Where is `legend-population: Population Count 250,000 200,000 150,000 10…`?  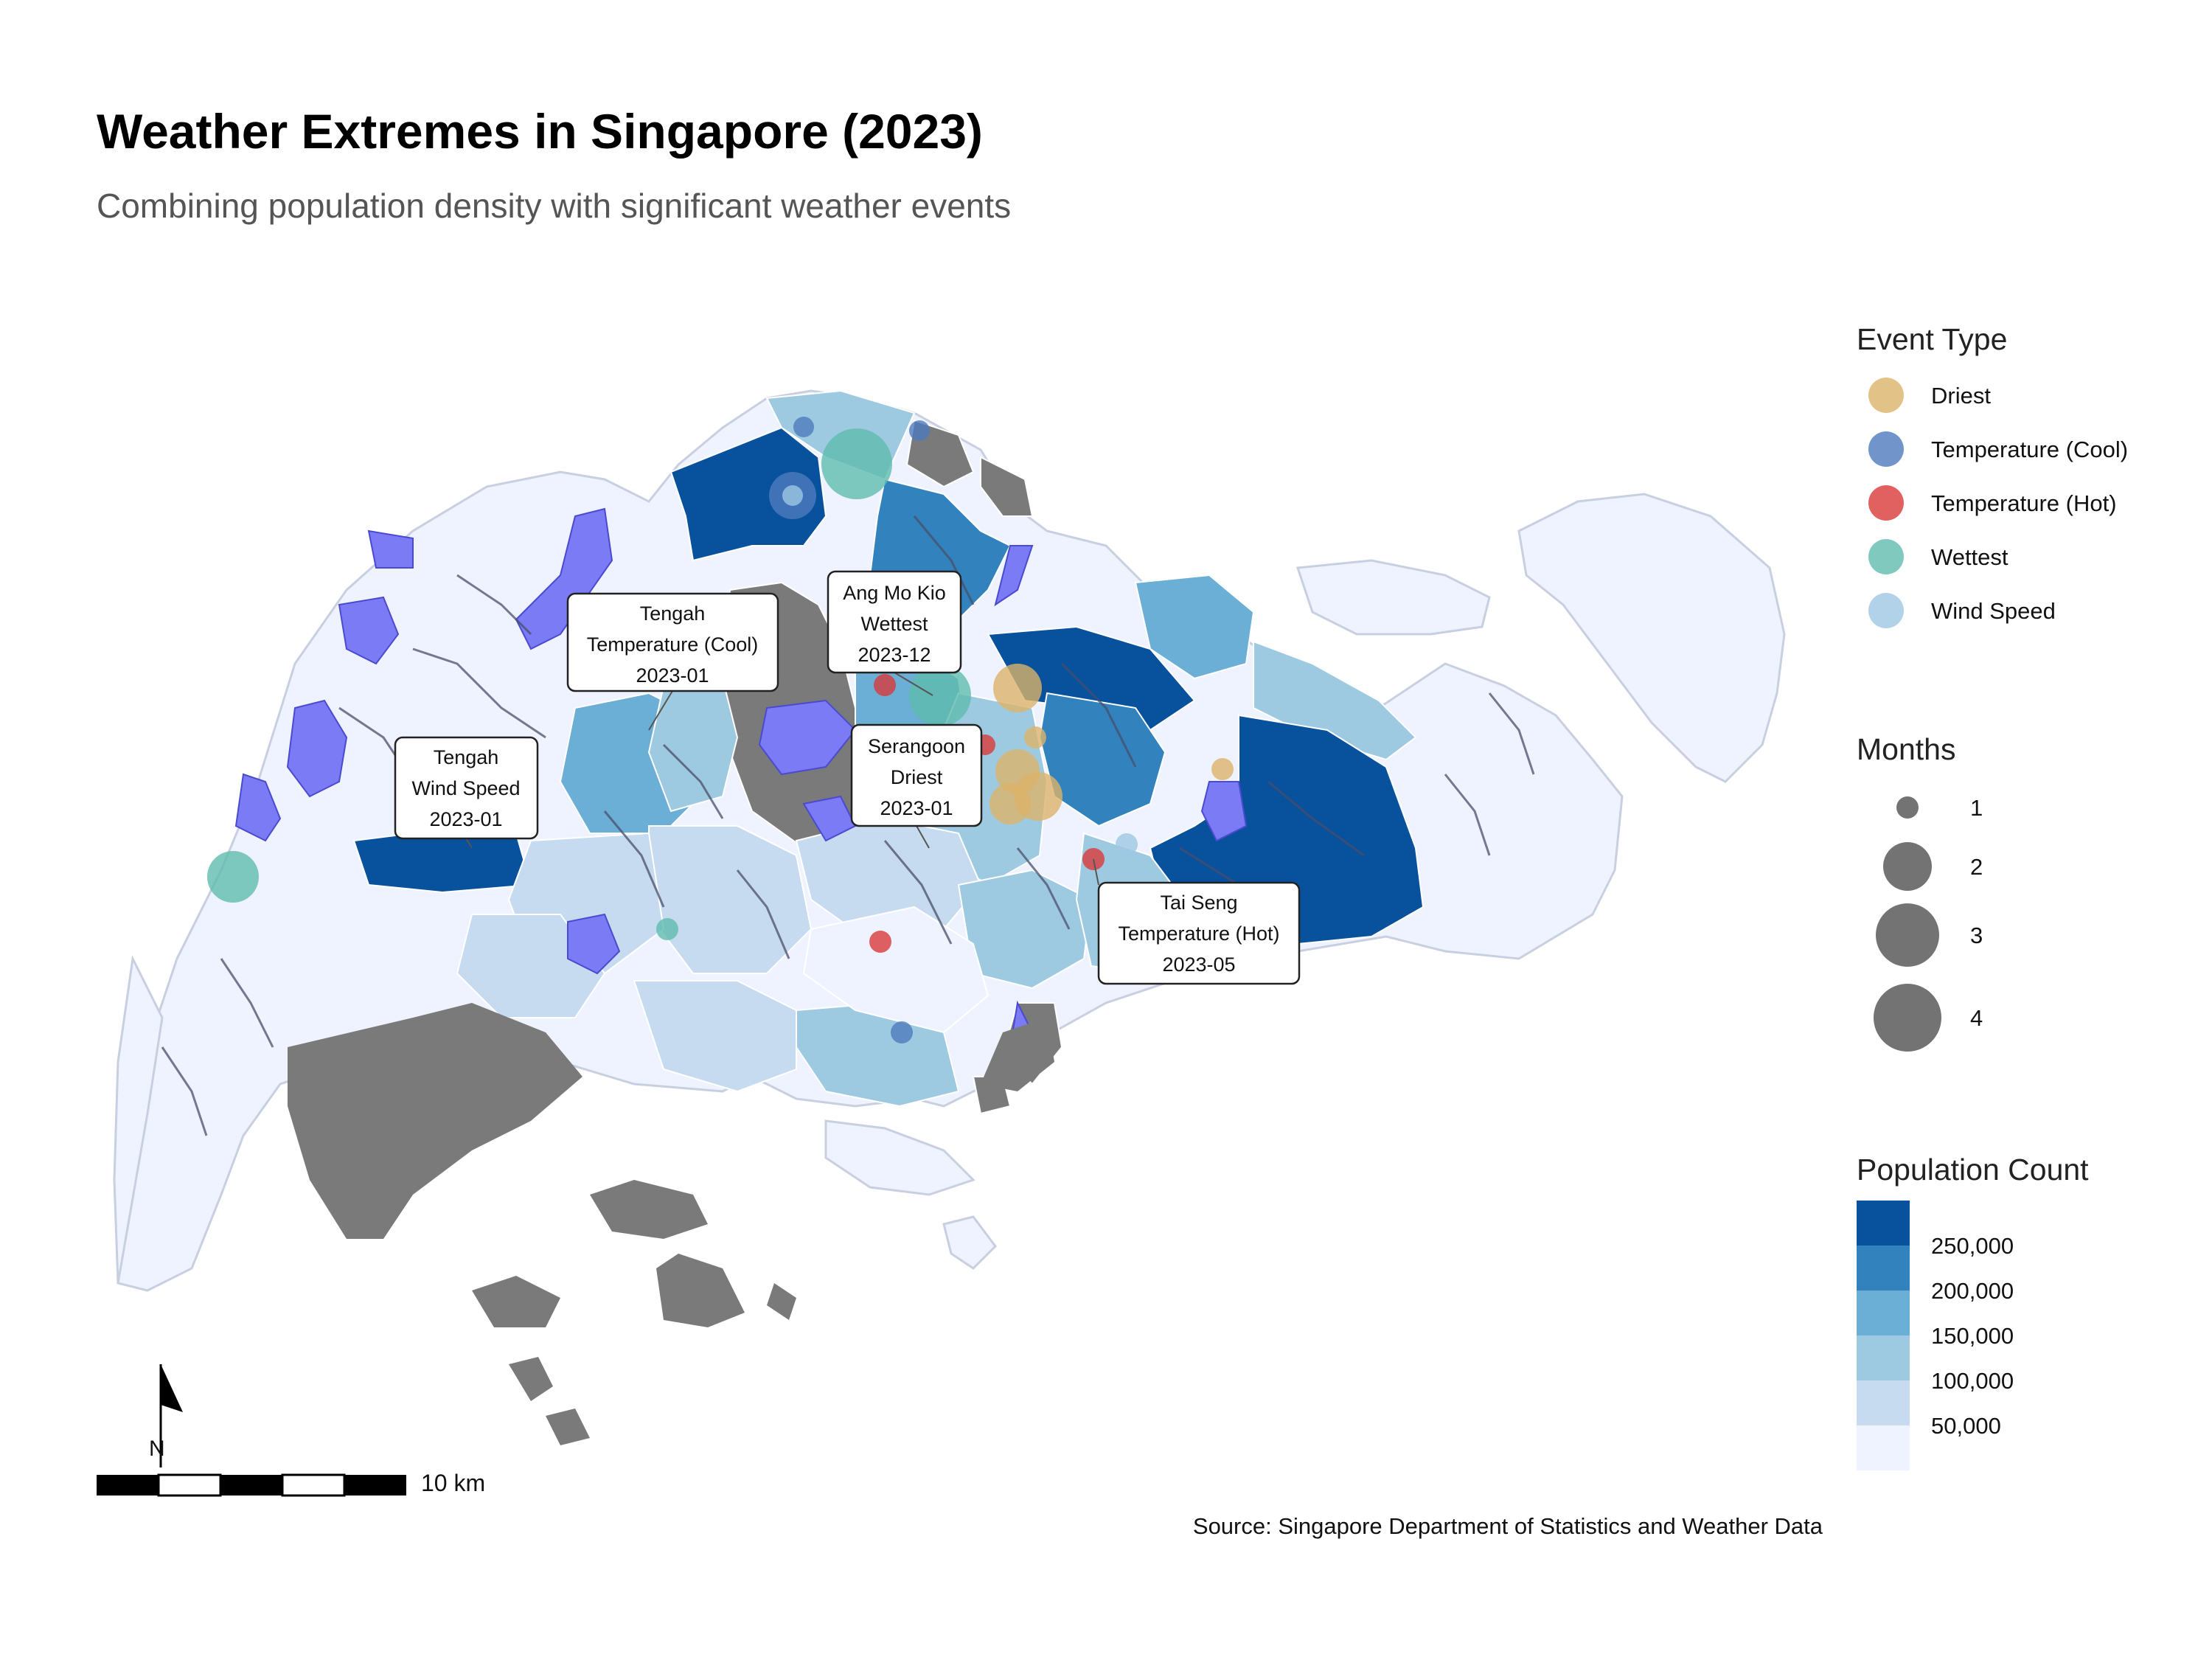
legend-population: Population Count 250,000 200,000 150,000 10… is located at coordinates (1973, 1311).